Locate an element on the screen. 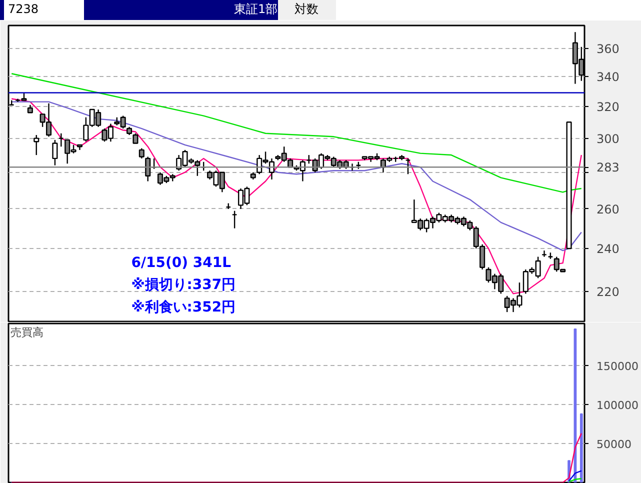 This screenshot has height=483, width=641. y-tick-label: 340 is located at coordinates (608, 77).